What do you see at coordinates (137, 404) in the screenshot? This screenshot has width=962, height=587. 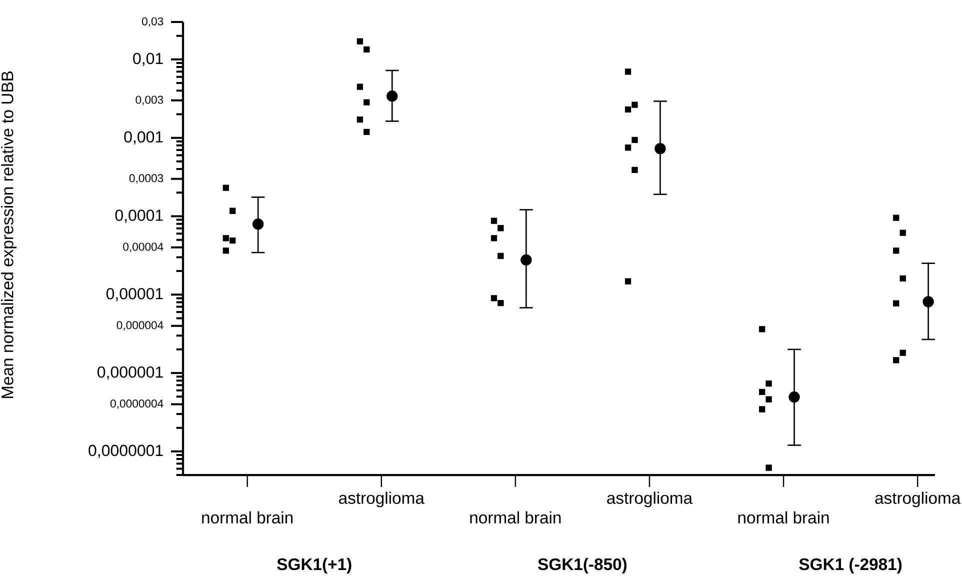 I see `y-tick-label: 0,0000004` at bounding box center [137, 404].